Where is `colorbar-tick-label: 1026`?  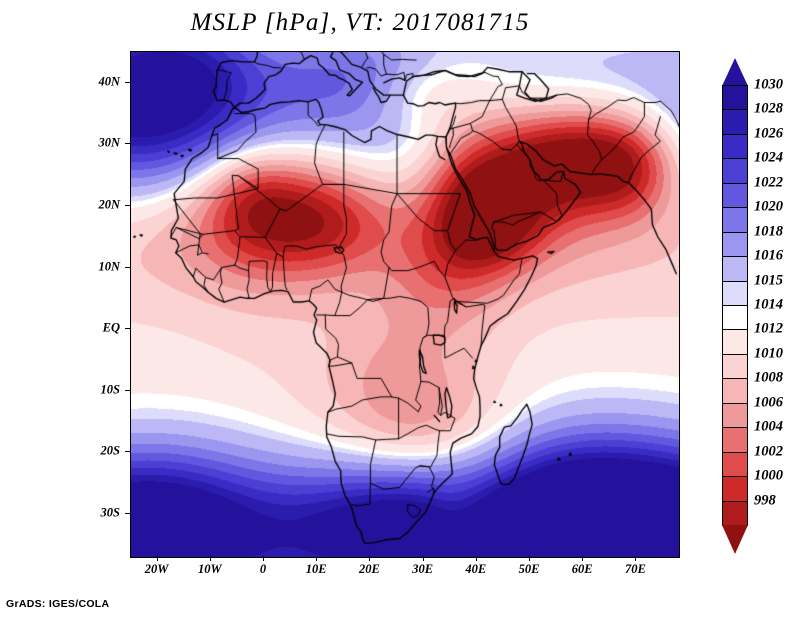 colorbar-tick-label: 1026 is located at coordinates (768, 133).